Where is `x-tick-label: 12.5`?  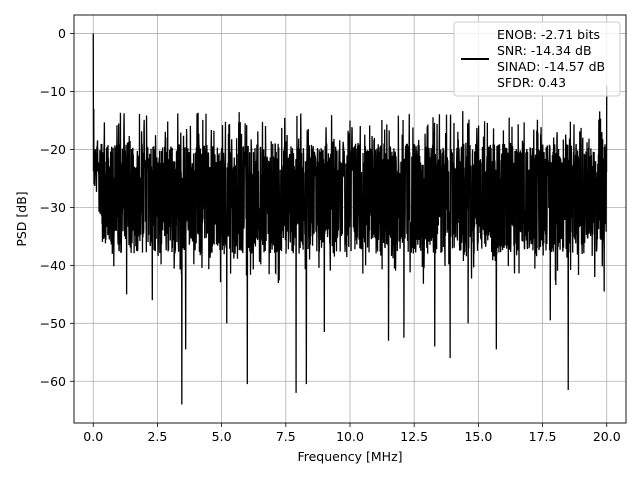 x-tick-label: 12.5 is located at coordinates (414, 436).